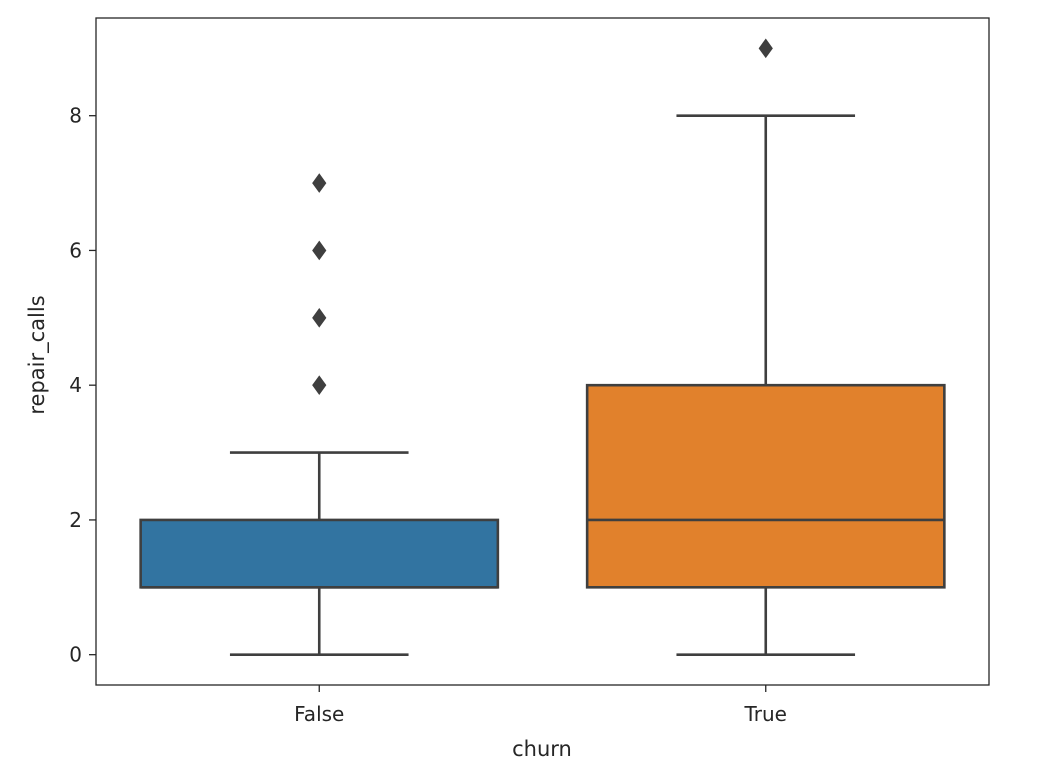 The image size is (1042, 784). What do you see at coordinates (319, 714) in the screenshot?
I see `x-tick-label: False` at bounding box center [319, 714].